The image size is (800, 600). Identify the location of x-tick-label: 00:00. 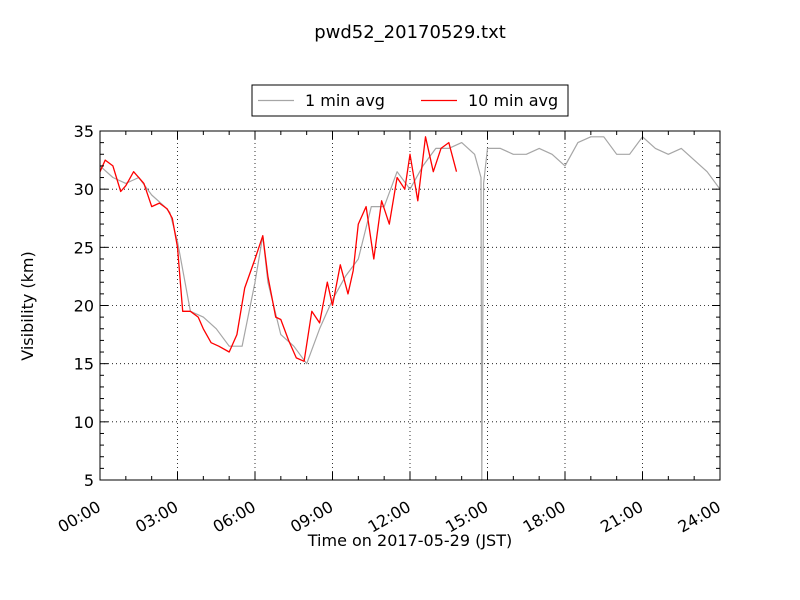
(79, 517).